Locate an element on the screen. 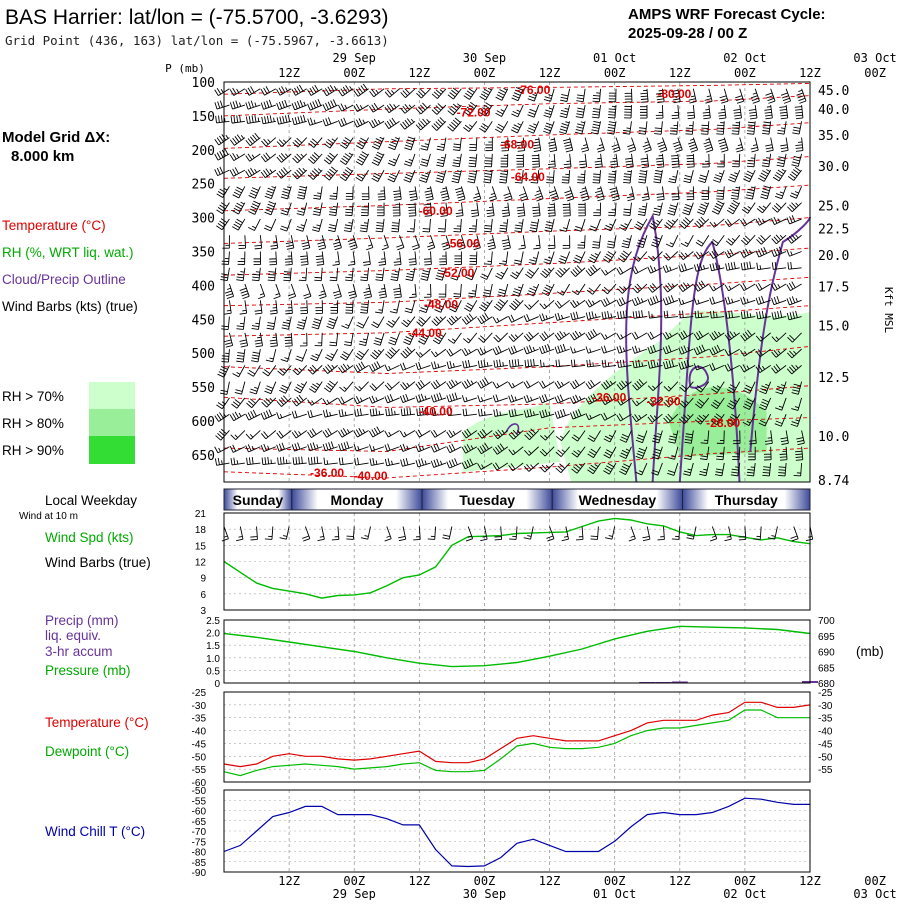 This screenshot has width=900, height=905. height-tick-label: 12.5 is located at coordinates (833, 378).